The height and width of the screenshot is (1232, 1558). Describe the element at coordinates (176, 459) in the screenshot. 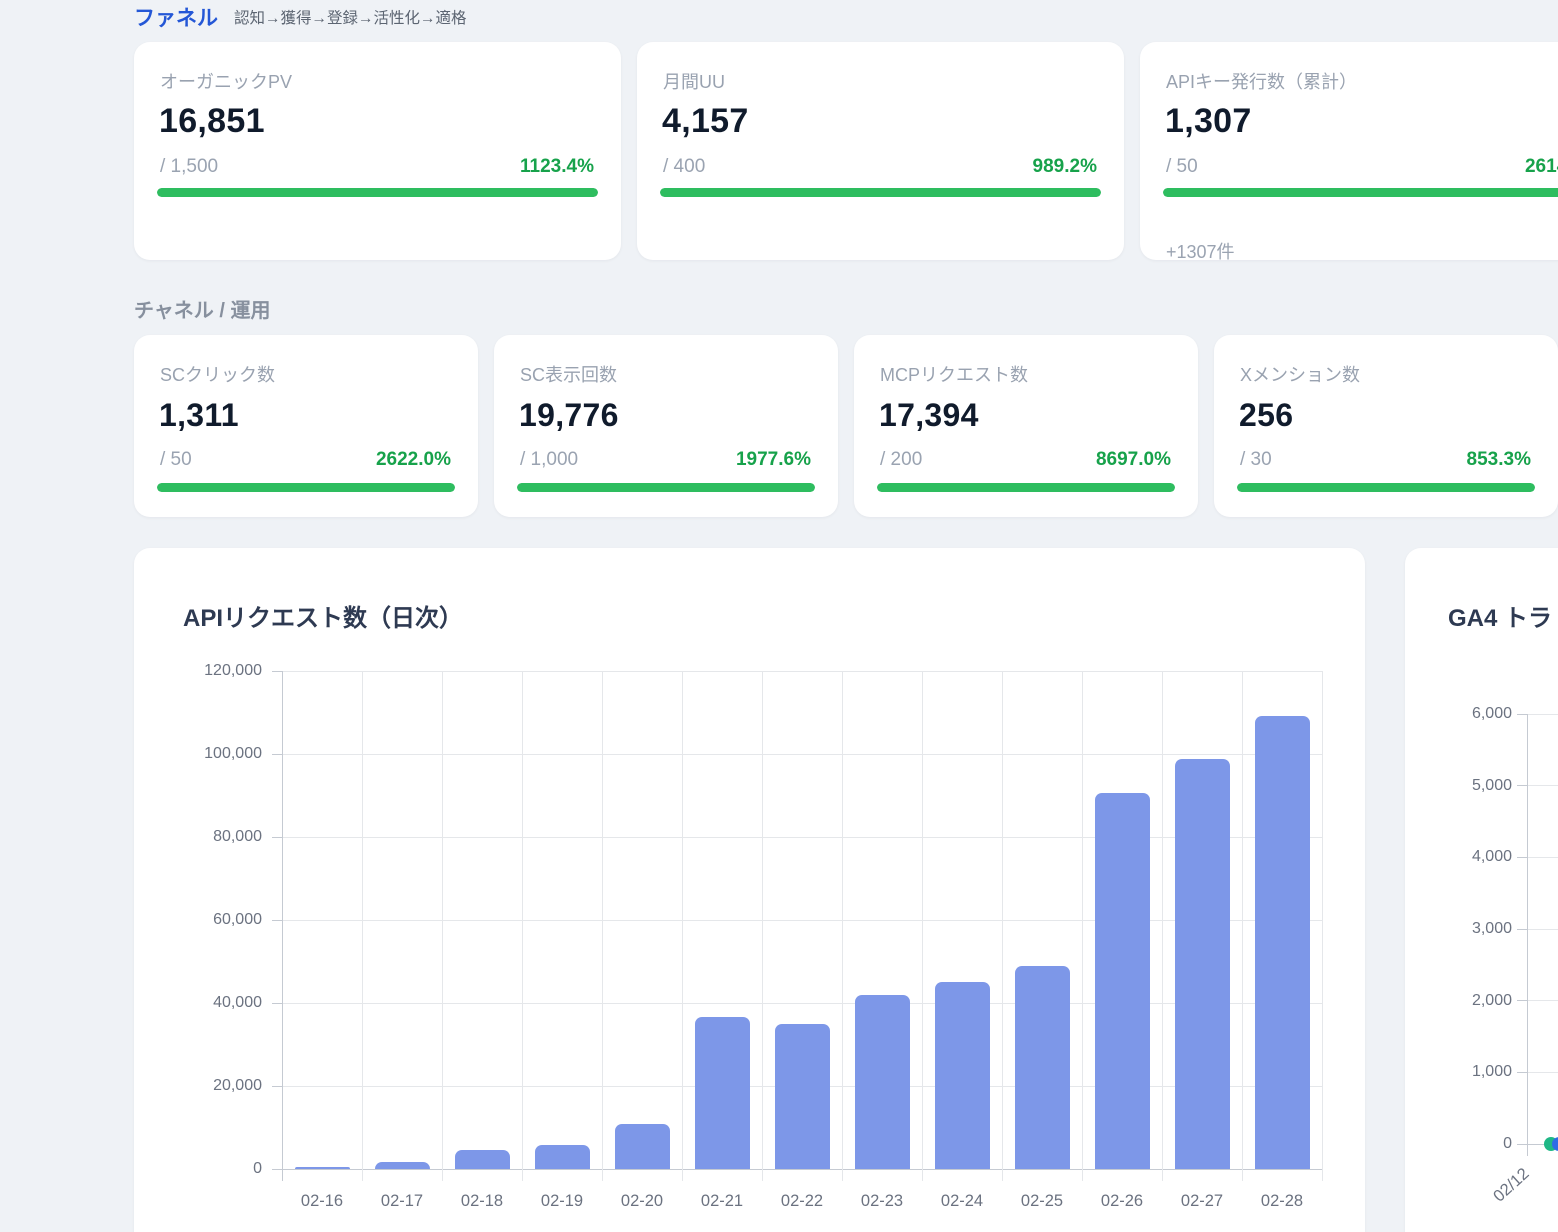

I see `kpi-target: / 50` at that location.